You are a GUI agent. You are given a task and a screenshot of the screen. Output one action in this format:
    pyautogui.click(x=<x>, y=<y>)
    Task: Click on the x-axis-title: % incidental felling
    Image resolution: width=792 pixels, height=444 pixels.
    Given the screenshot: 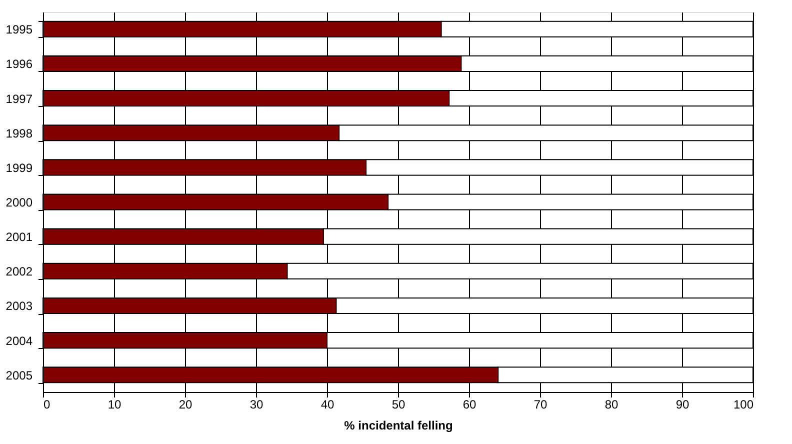 What is the action you would take?
    pyautogui.click(x=398, y=425)
    